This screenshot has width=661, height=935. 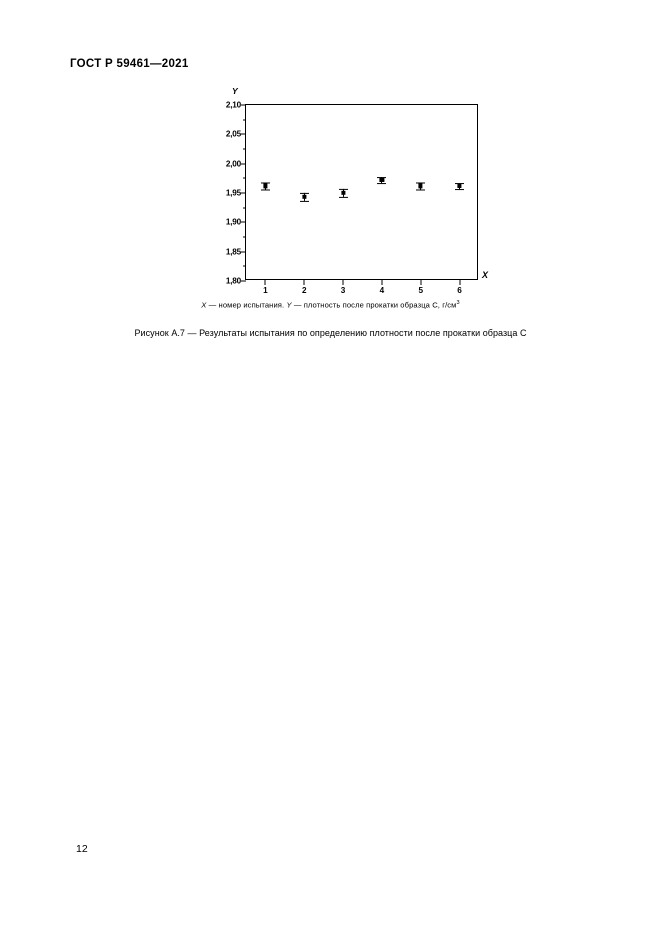 I want to click on y-axis-tick-label: 1,85, so click(x=233, y=252).